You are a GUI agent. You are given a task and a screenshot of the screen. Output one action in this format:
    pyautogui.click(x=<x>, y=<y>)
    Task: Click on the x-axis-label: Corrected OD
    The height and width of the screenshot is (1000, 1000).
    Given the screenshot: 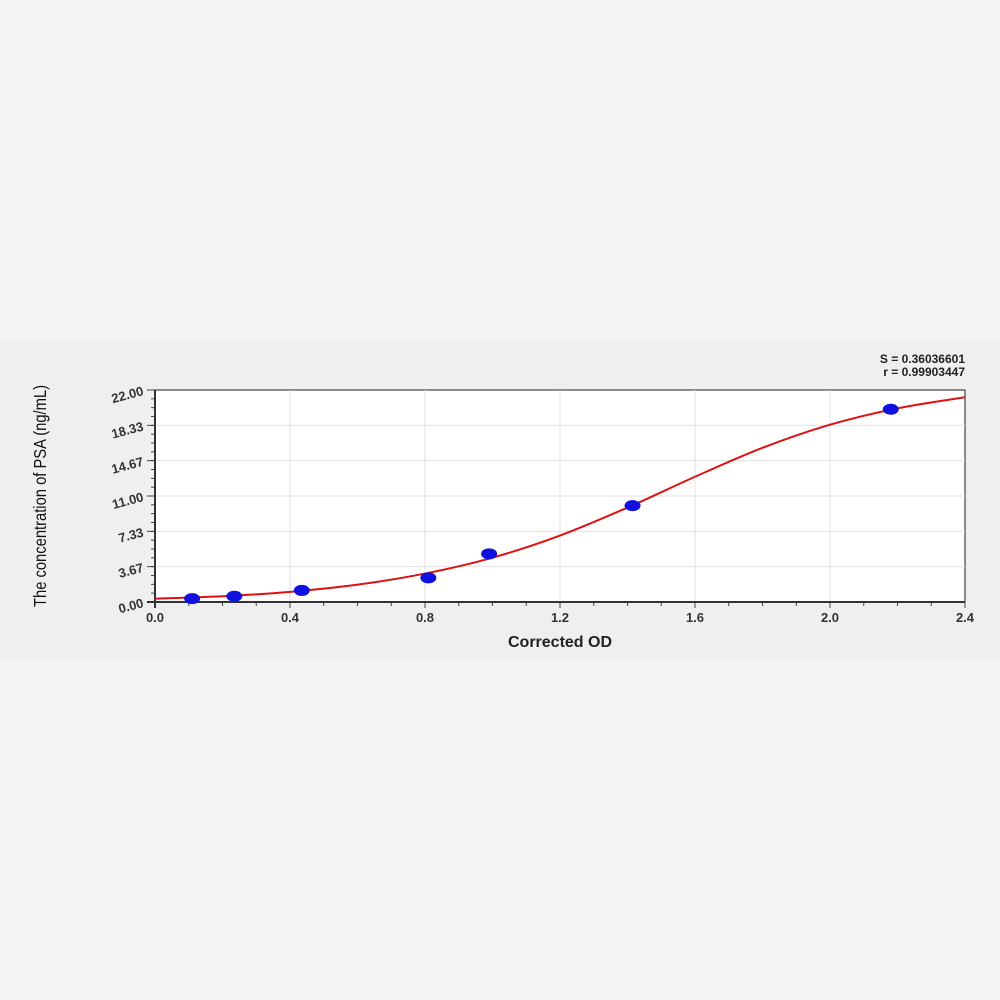 What is the action you would take?
    pyautogui.click(x=560, y=642)
    